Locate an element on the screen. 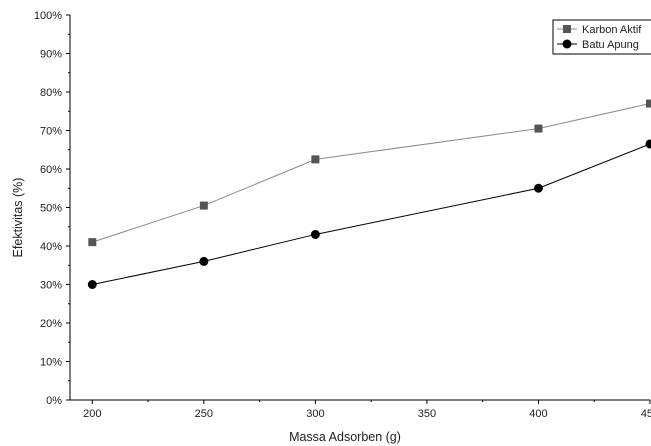 Image resolution: width=651 pixels, height=446 pixels. x-tick-label: 300 is located at coordinates (315, 414).